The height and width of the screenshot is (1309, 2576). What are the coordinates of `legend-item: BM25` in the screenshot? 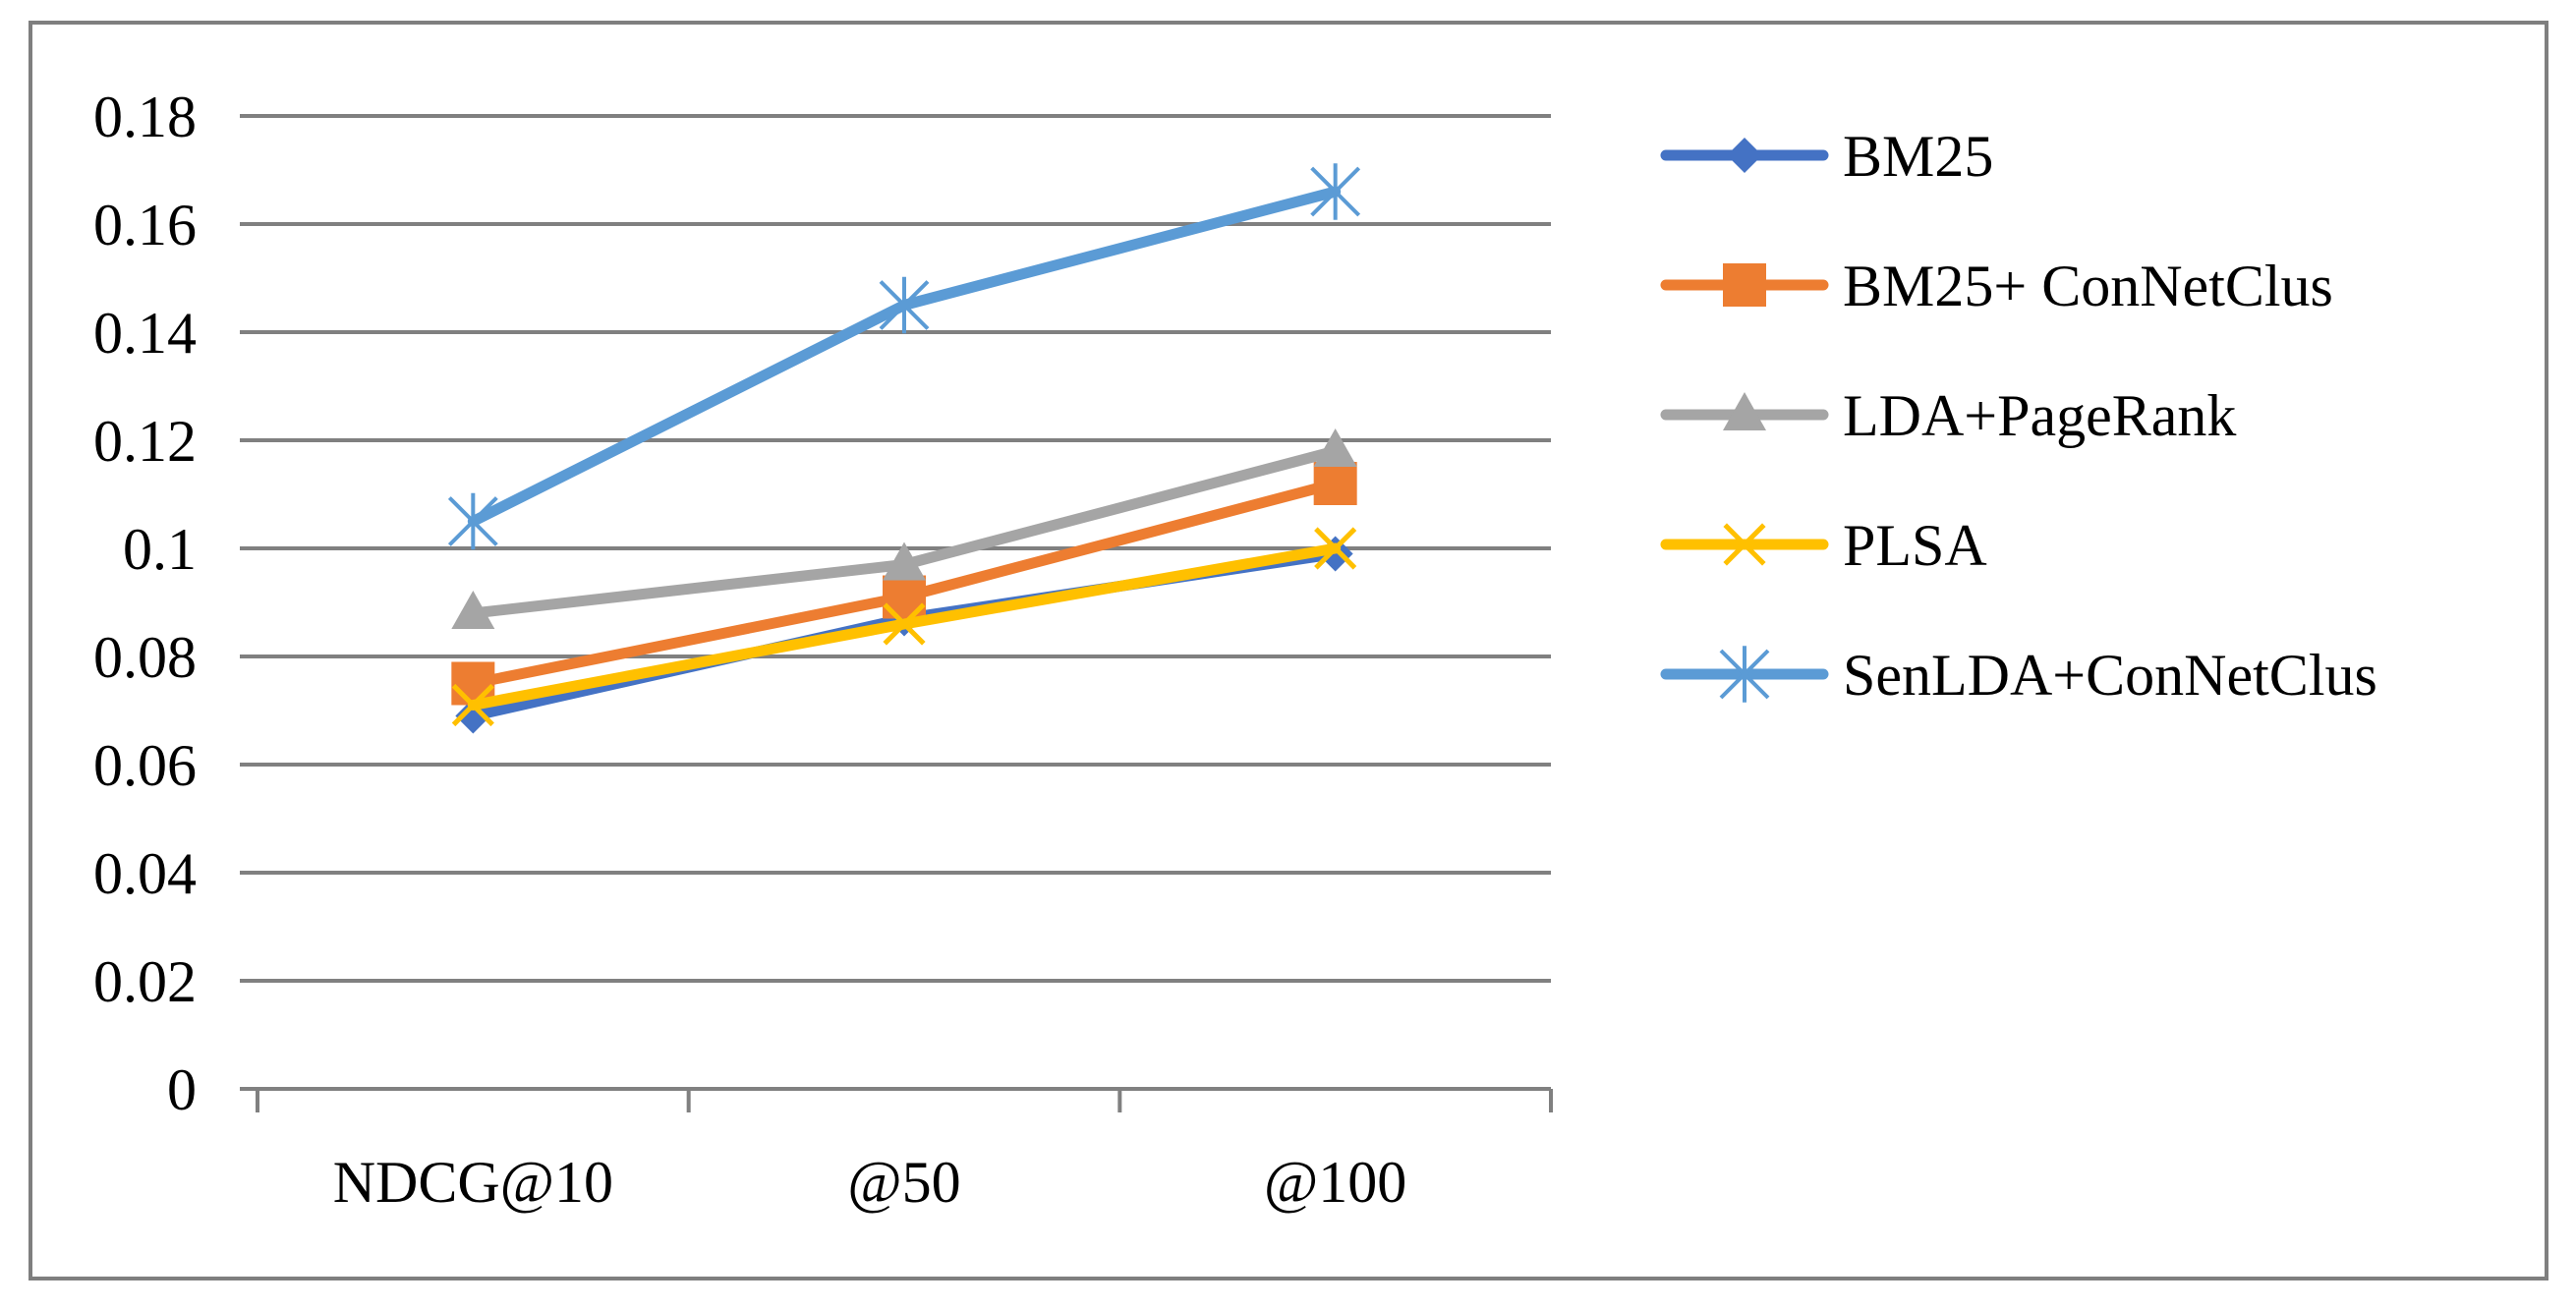 It's located at (1827, 157).